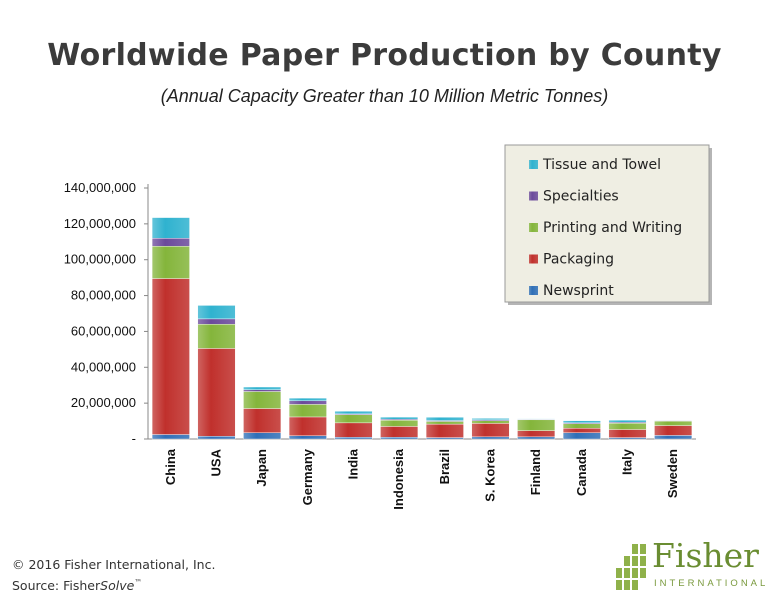 Image resolution: width=769 pixels, height=605 pixels. What do you see at coordinates (307, 476) in the screenshot?
I see `x-tick-label: Germany` at bounding box center [307, 476].